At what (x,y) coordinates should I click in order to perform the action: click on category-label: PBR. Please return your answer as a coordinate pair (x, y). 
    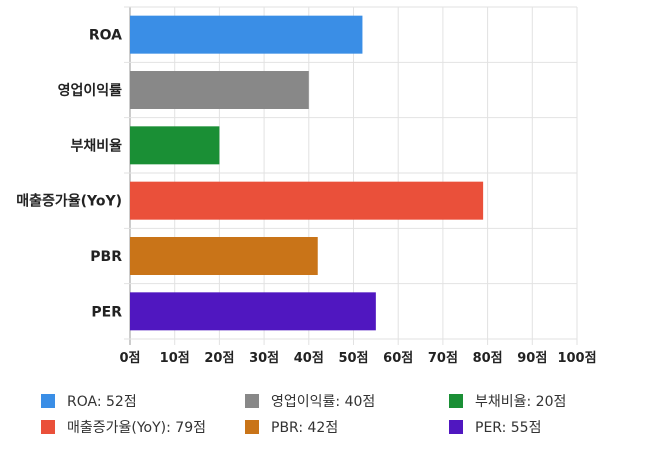
    Looking at the image, I should click on (106, 257).